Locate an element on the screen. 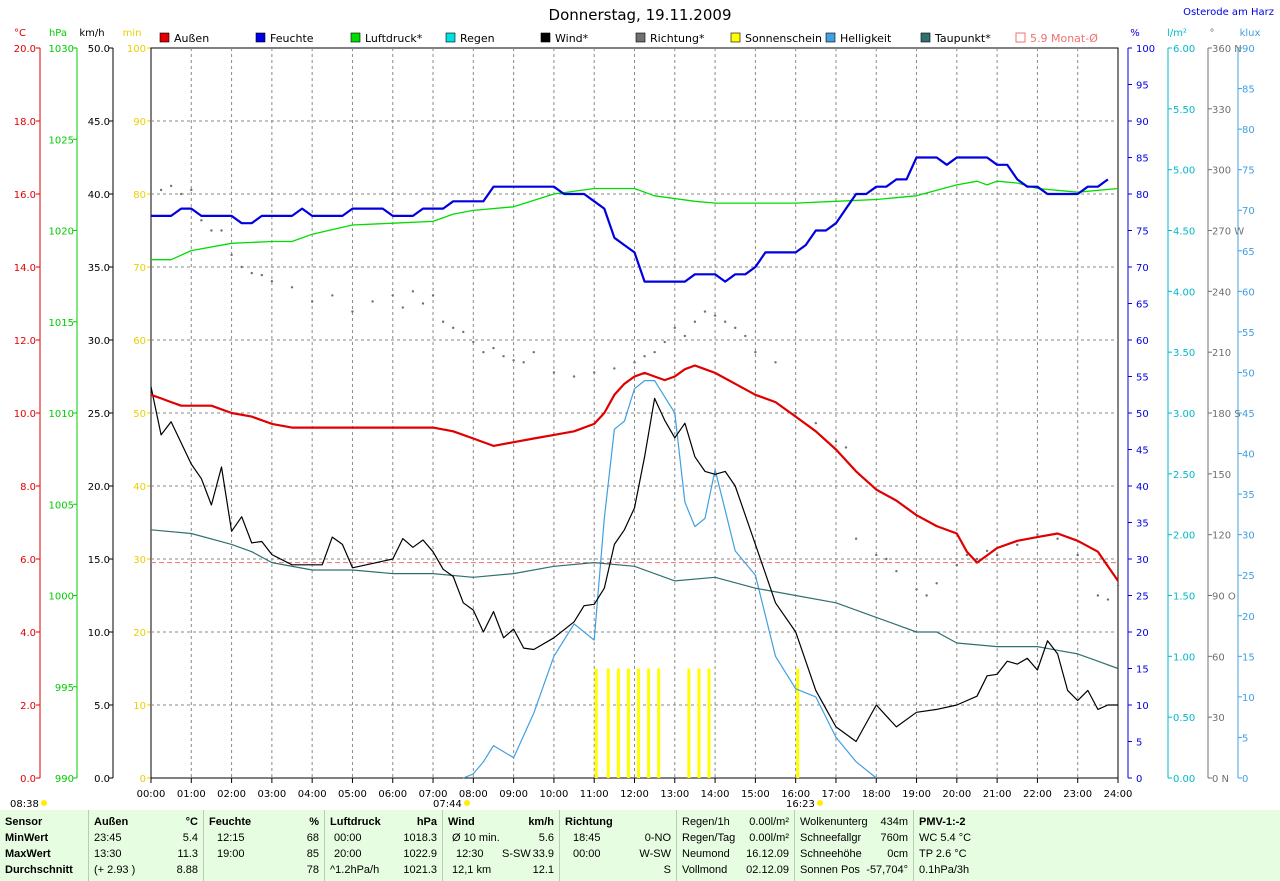  feuchte-min-time: 12:15 is located at coordinates (231, 838).